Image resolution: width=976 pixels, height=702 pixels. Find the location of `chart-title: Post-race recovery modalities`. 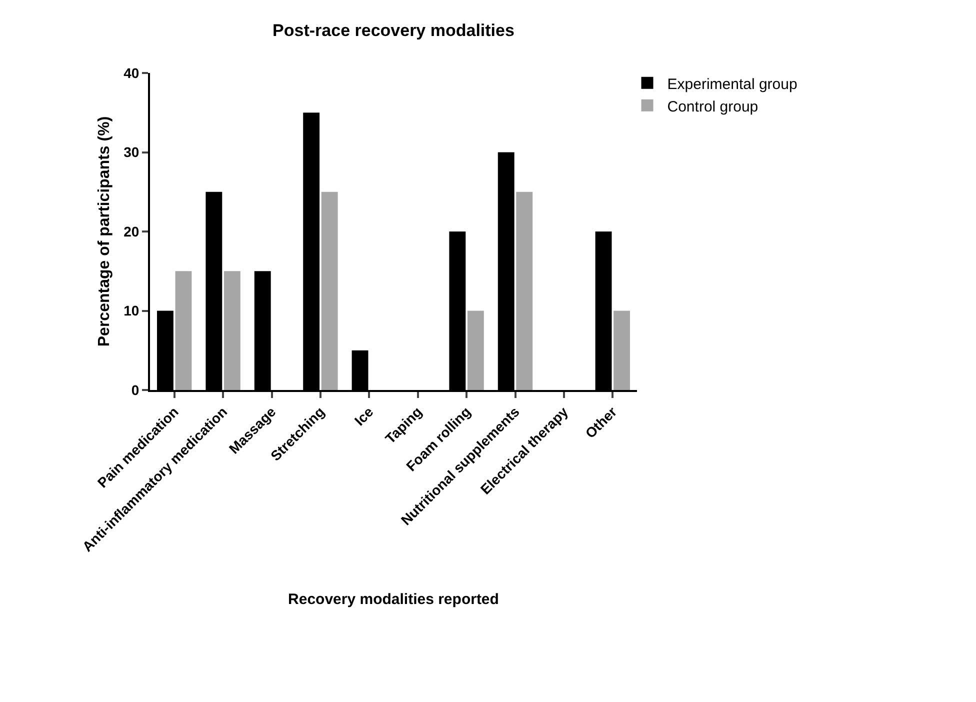

chart-title: Post-race recovery modalities is located at coordinates (393, 30).